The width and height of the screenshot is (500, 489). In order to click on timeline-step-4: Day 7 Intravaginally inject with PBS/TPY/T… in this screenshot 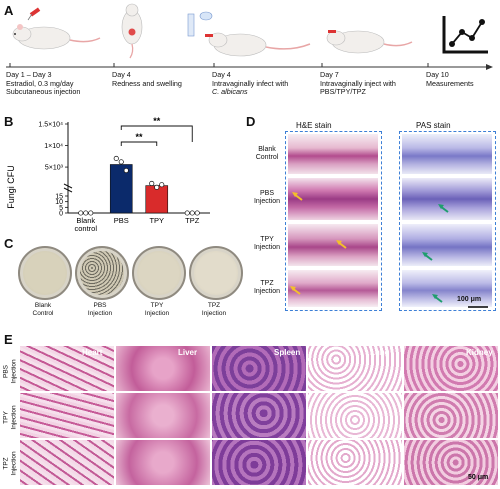, I will do `click(358, 83)`.